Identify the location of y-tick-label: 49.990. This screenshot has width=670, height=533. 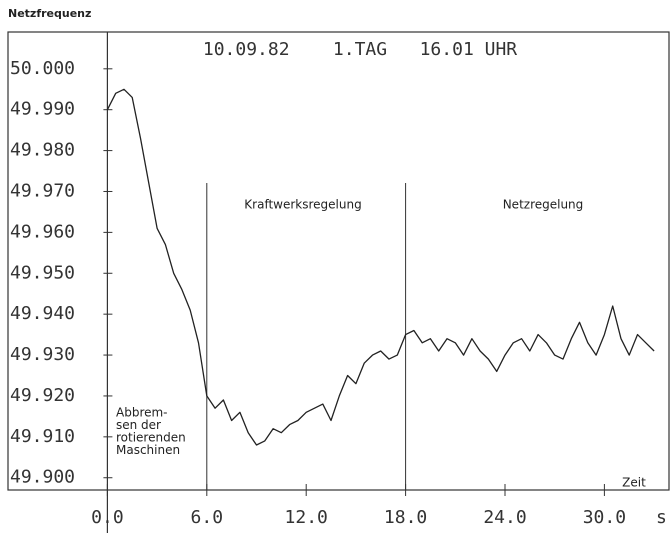
(42, 109).